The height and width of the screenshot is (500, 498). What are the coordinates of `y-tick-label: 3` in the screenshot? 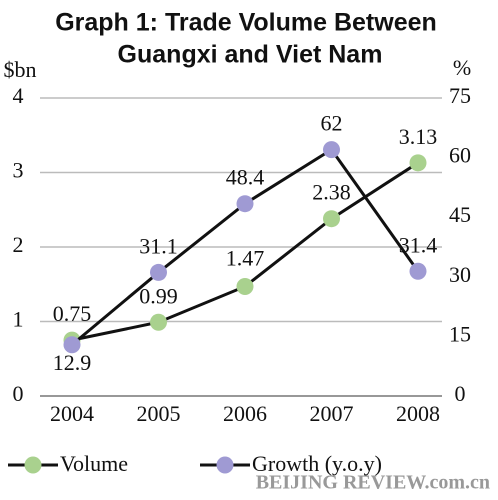 It's located at (18, 170).